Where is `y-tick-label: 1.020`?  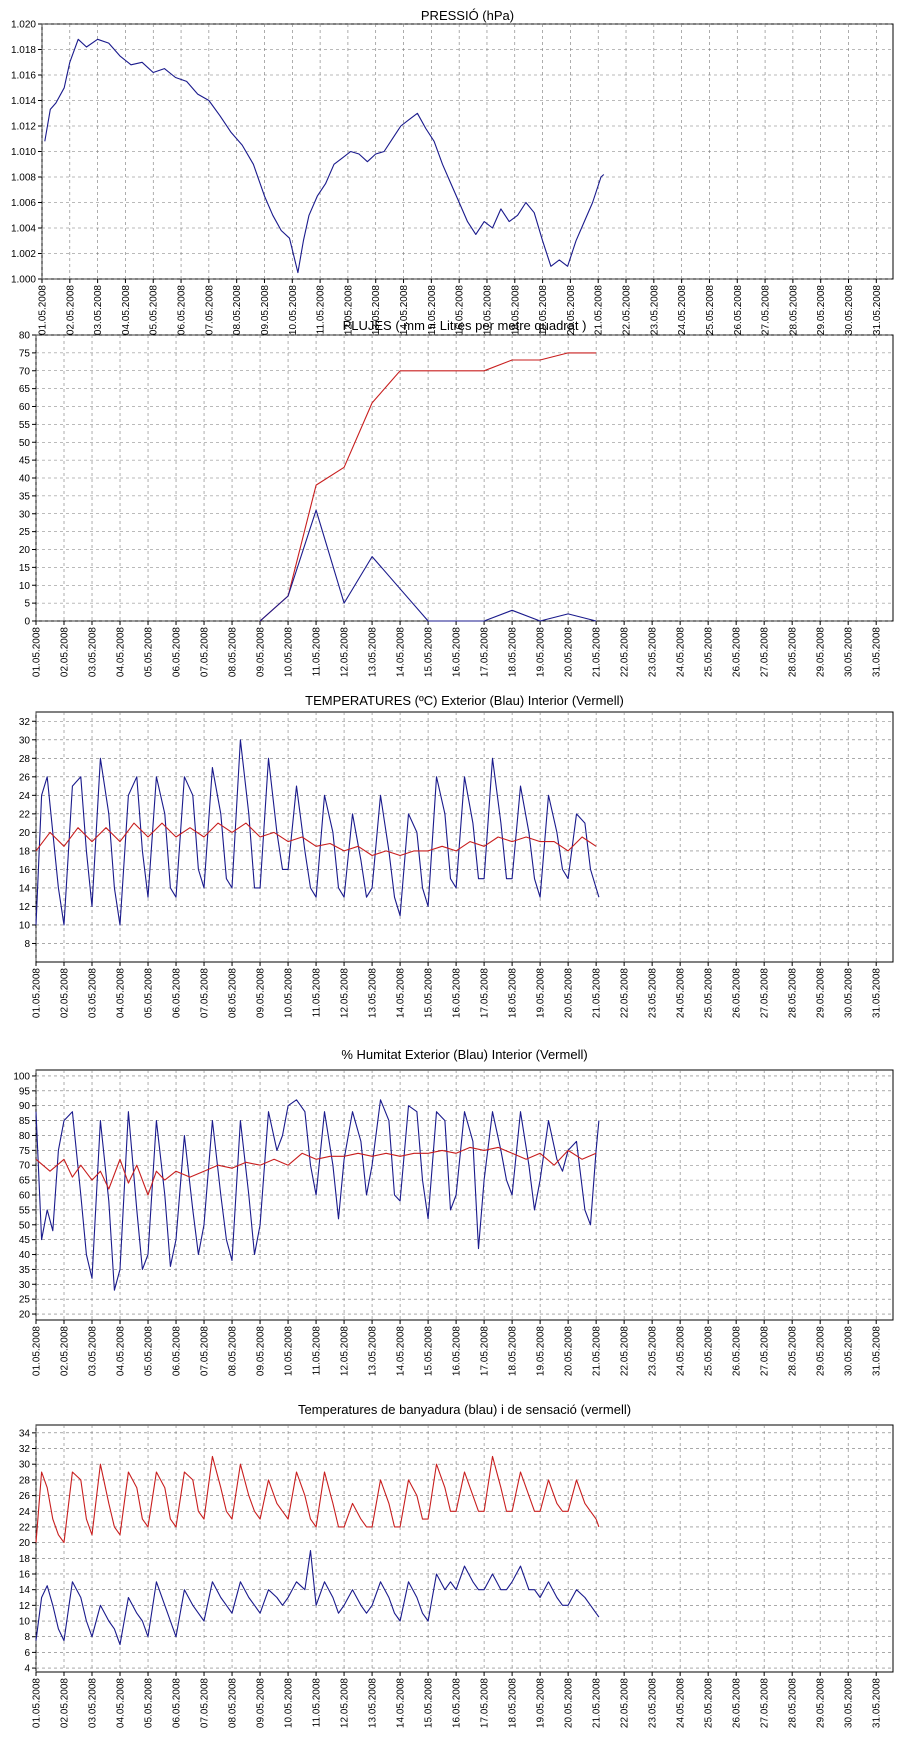
y-tick-label: 1.020 is located at coordinates (23, 25).